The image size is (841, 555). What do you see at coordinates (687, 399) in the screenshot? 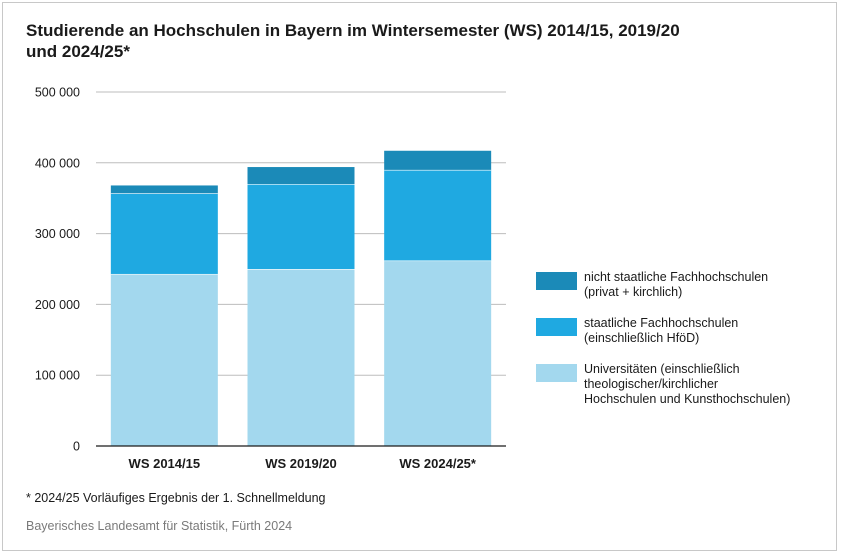
I see `legend-label-line: Hochschulen und Kunsthochschulen)` at bounding box center [687, 399].